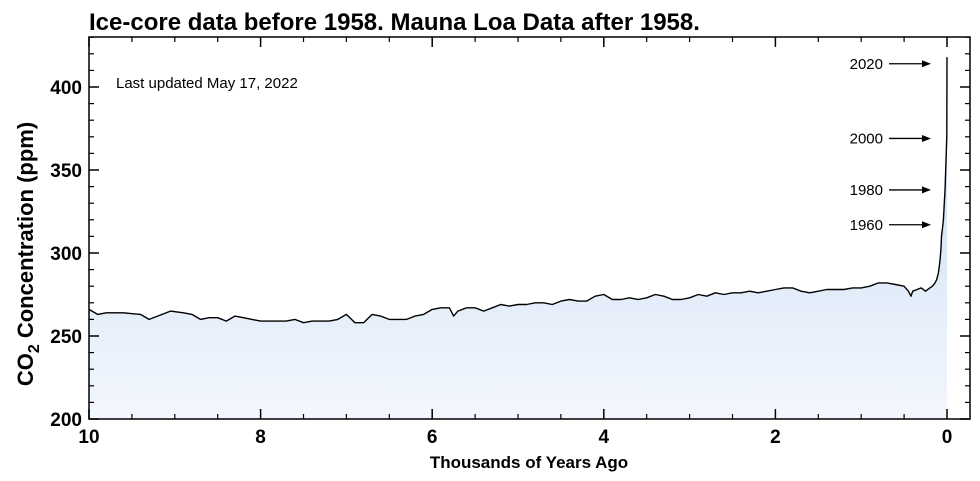 The image size is (980, 481). Describe the element at coordinates (207, 83) in the screenshot. I see `last-updated-note: Last updated May 17, 2022` at that location.